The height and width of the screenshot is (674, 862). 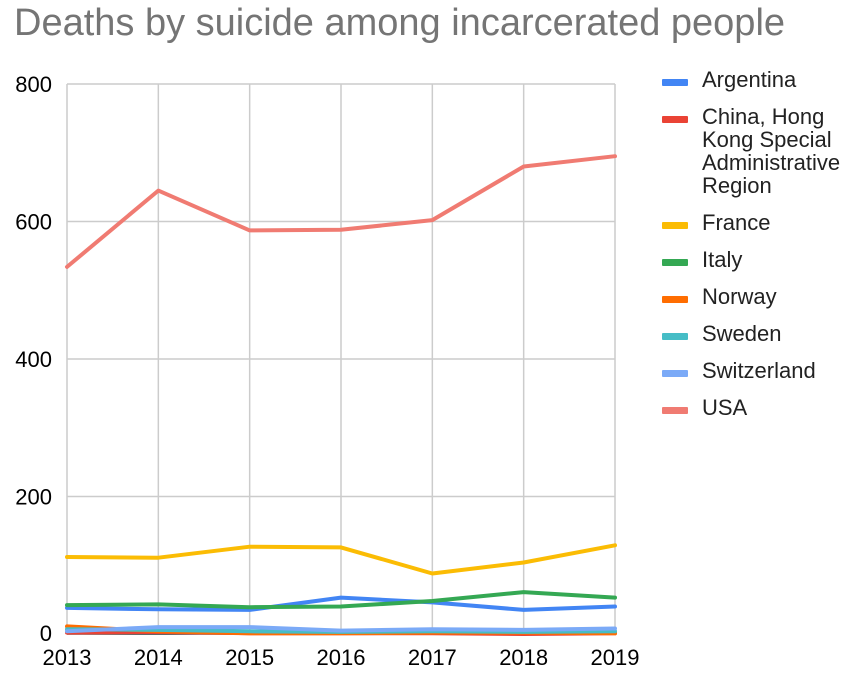 I want to click on legend-item-switzerland: Switzerland, so click(x=759, y=370).